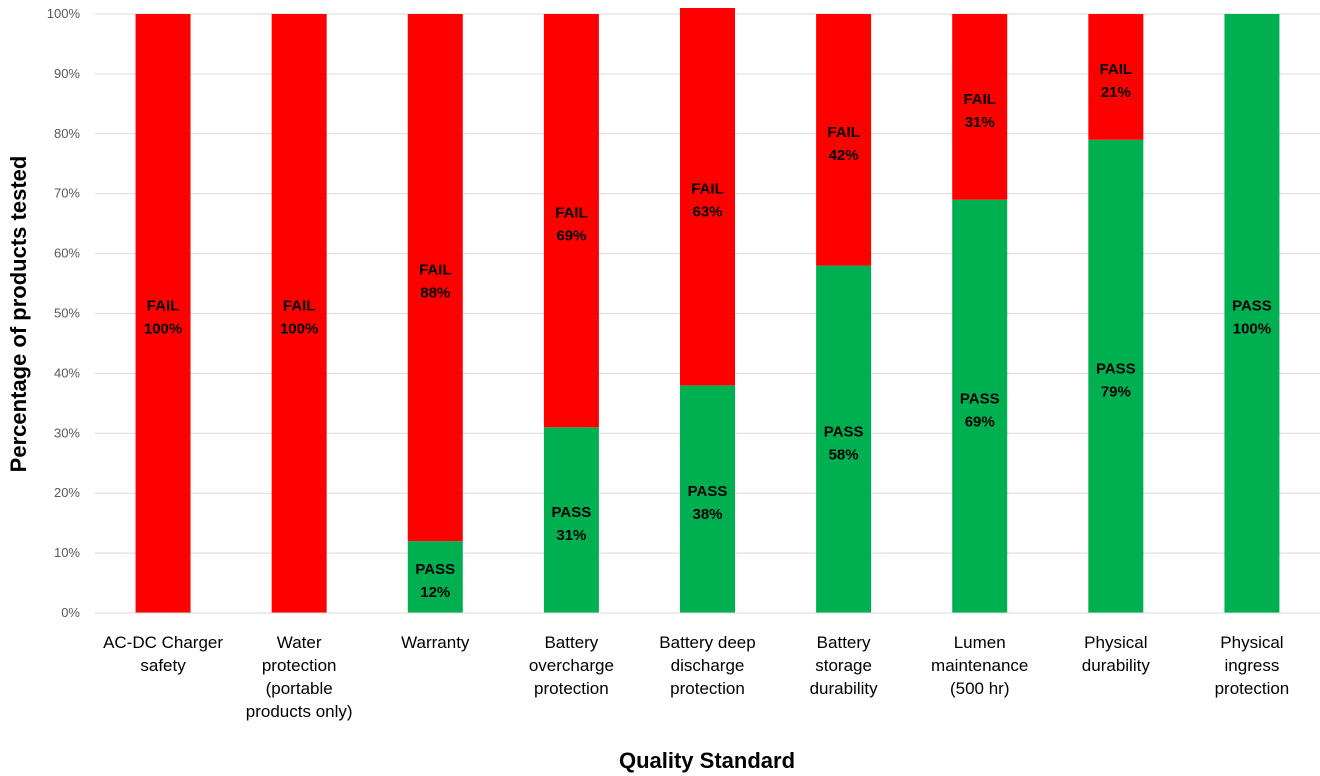 This screenshot has height=776, width=1320. I want to click on data-label-value: 79%, so click(1116, 391).